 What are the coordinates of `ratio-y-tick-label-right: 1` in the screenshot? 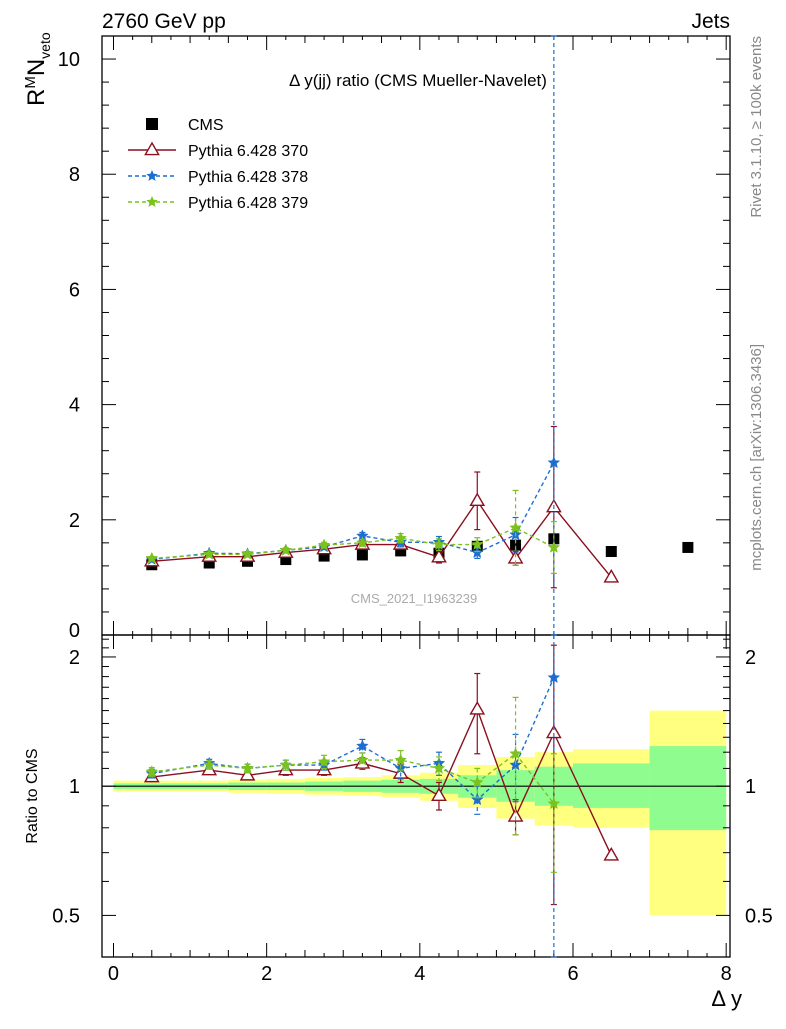 It's located at (750, 787).